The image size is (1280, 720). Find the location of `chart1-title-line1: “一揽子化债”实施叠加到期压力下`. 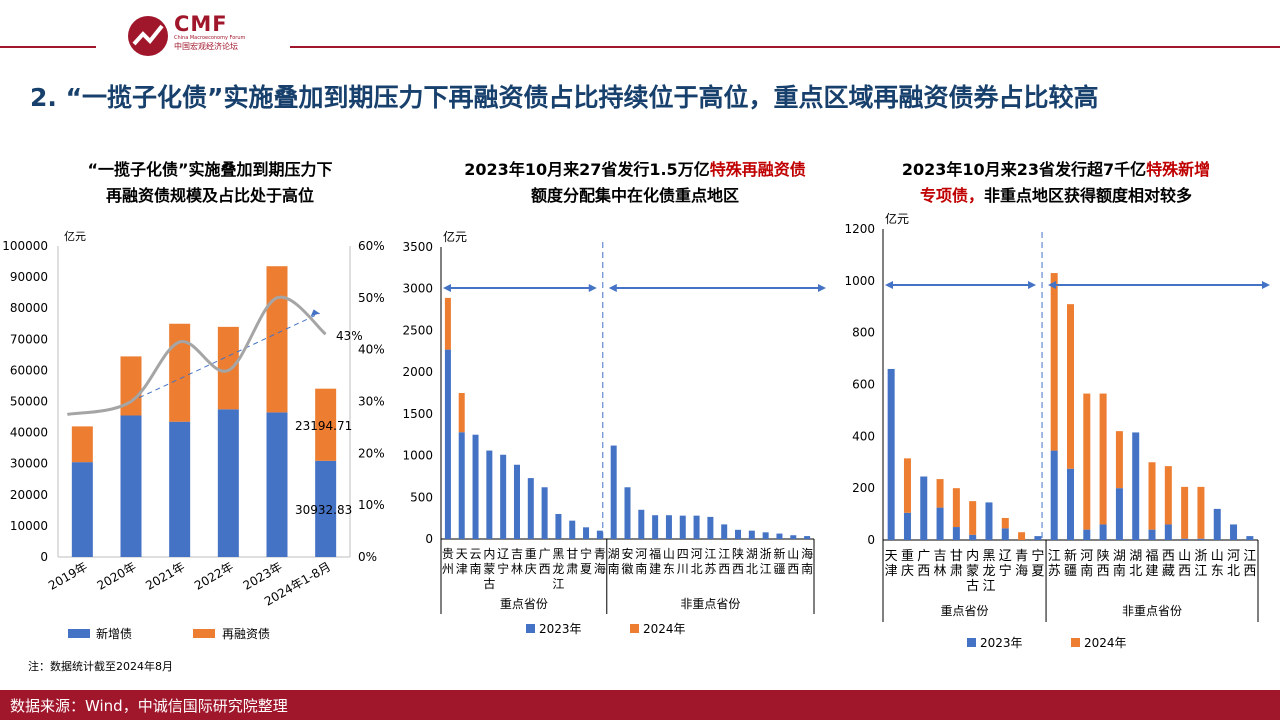

chart1-title-line1: “一揽子化债”实施叠加到期压力下 is located at coordinates (210, 169).